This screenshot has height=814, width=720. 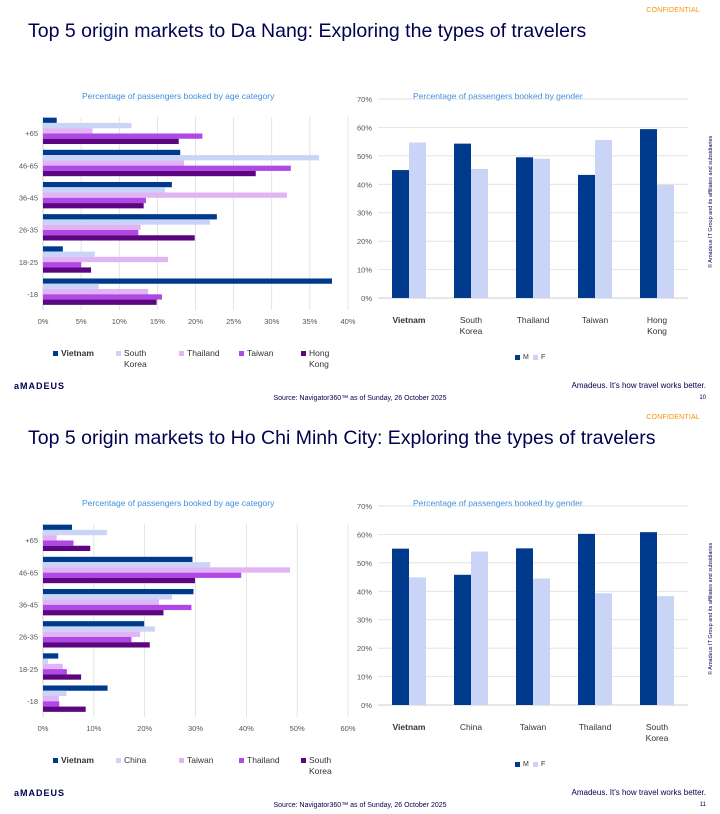 I want to click on x-tick-label: 15%, so click(x=157, y=321).